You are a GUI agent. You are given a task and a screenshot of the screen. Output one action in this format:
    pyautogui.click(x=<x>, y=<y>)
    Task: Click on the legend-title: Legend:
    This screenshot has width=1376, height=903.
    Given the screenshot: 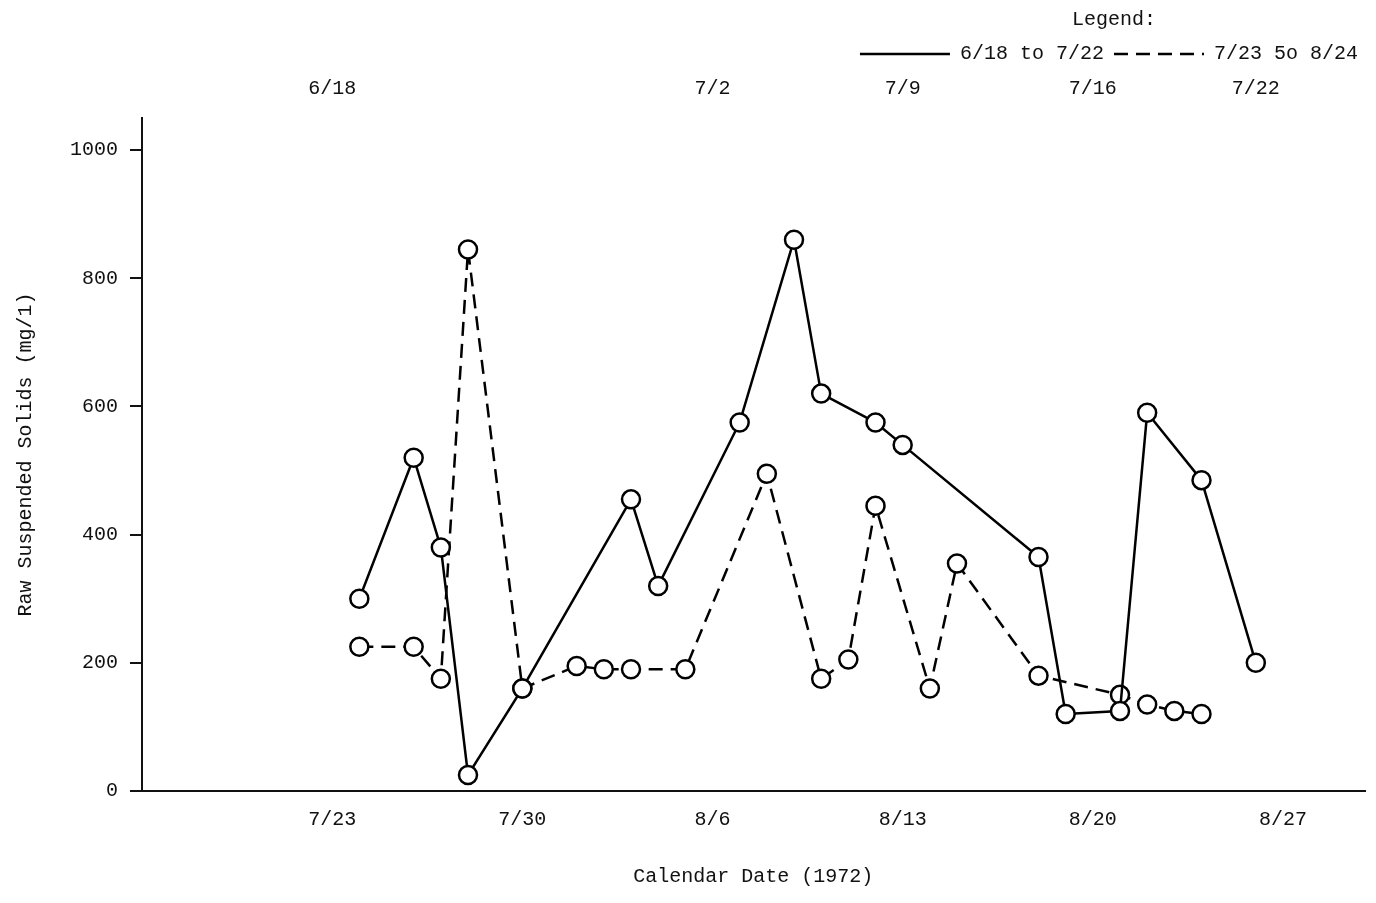 What is the action you would take?
    pyautogui.click(x=1113, y=20)
    